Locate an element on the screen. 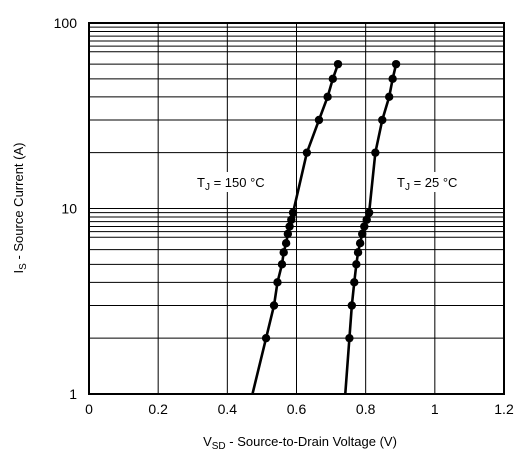  curve-label-25c-rest: = 25 °C is located at coordinates (433, 182).